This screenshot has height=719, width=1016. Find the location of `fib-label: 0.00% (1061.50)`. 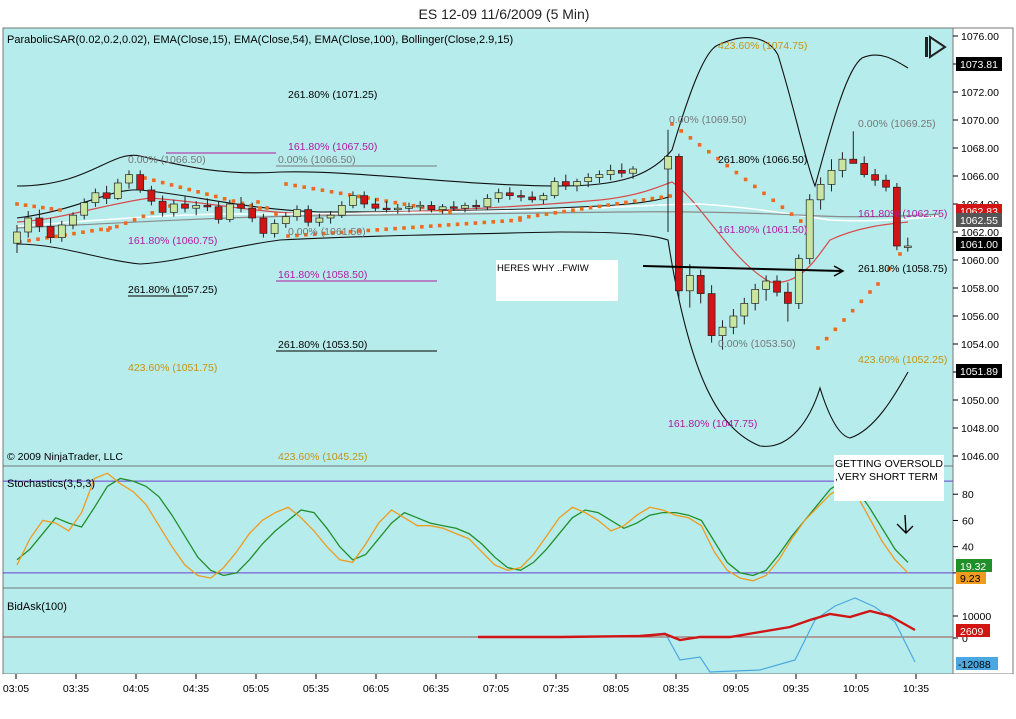

fib-label: 0.00% (1061.50) is located at coordinates (327, 232).